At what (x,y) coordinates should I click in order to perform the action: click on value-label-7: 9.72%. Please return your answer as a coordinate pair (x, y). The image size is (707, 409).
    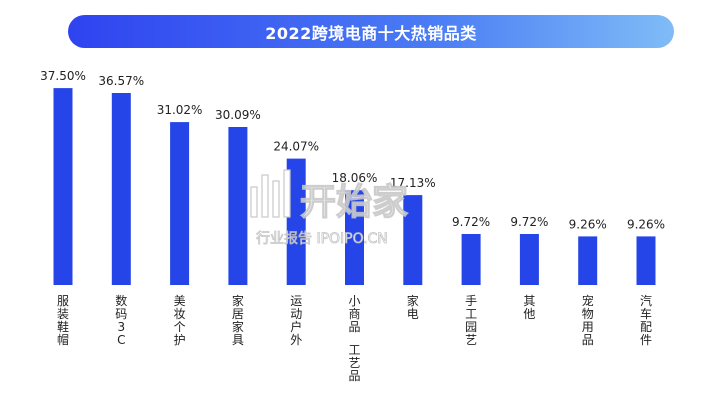
    Looking at the image, I should click on (471, 222).